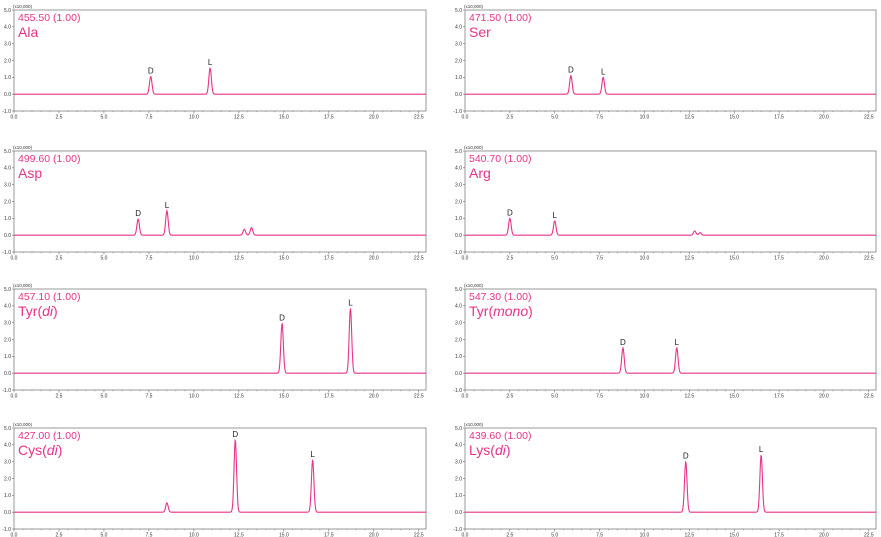  Describe the element at coordinates (53, 450) in the screenshot. I see `amino-acid-modifier: di` at that location.